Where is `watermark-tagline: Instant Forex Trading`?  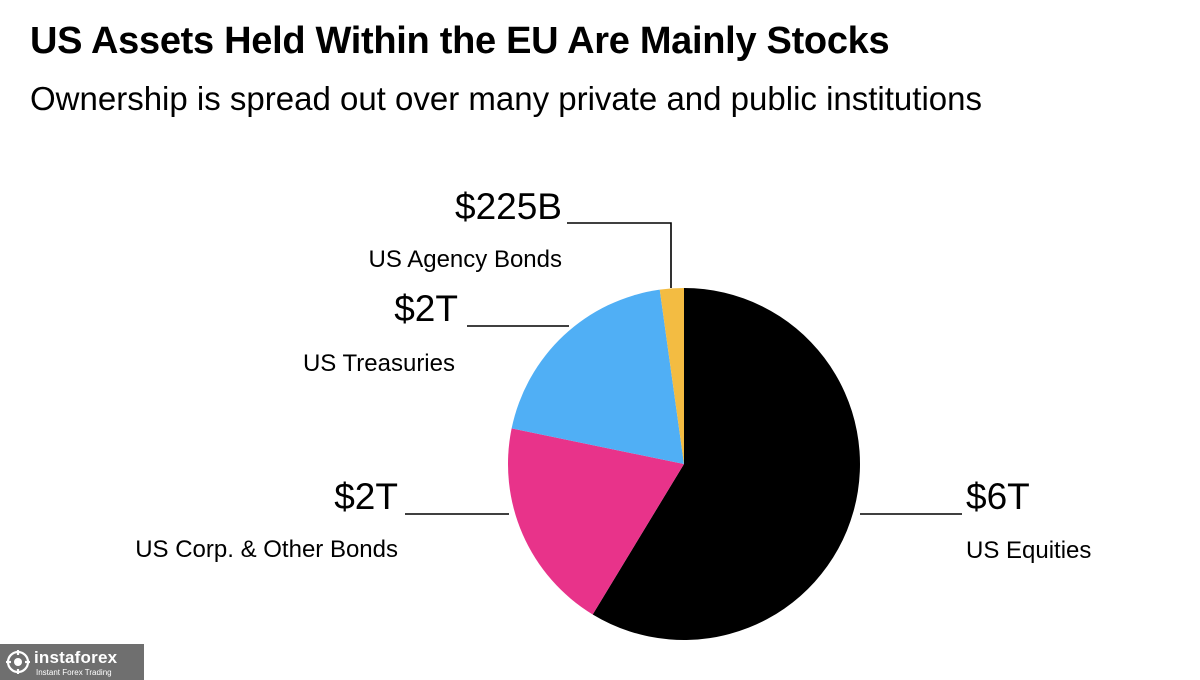 watermark-tagline: Instant Forex Trading is located at coordinates (74, 672).